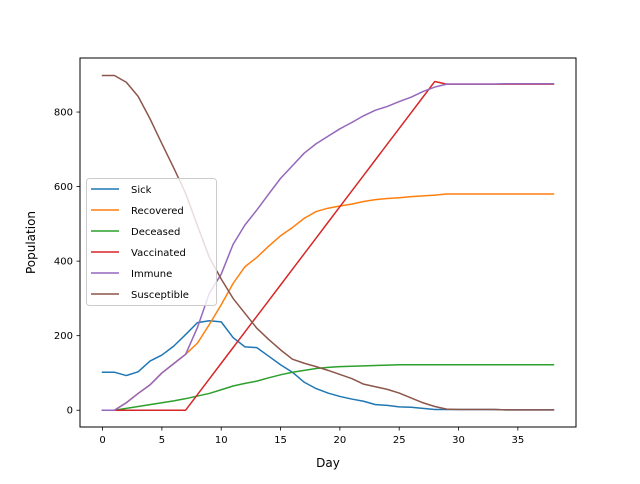 This screenshot has width=640, height=484. I want to click on y-tick-label: 0, so click(70, 411).